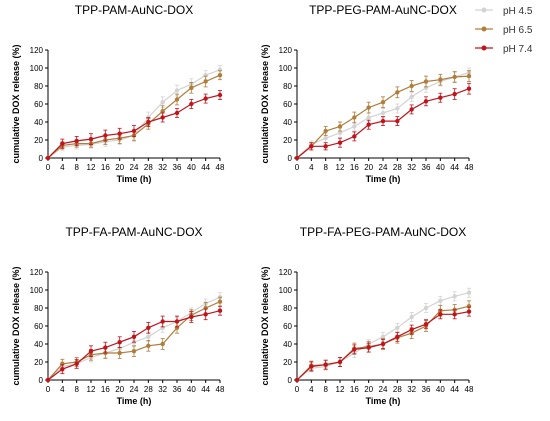  I want to click on y-tick-label: 60, so click(287, 104).